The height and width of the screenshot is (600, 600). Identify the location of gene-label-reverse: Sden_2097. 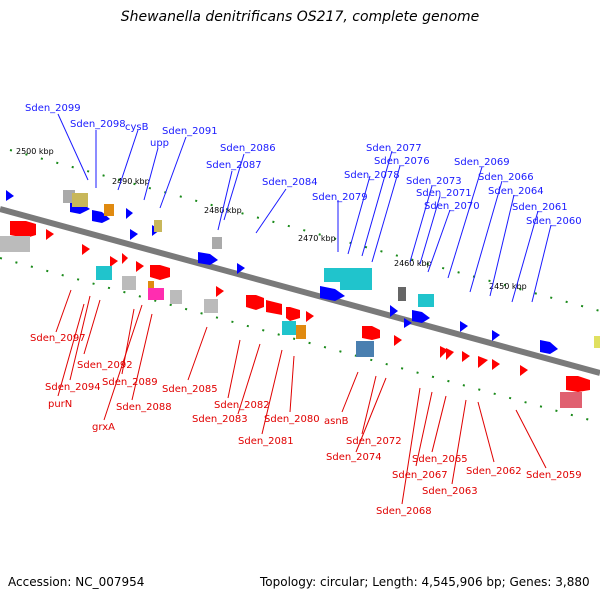
(58, 338).